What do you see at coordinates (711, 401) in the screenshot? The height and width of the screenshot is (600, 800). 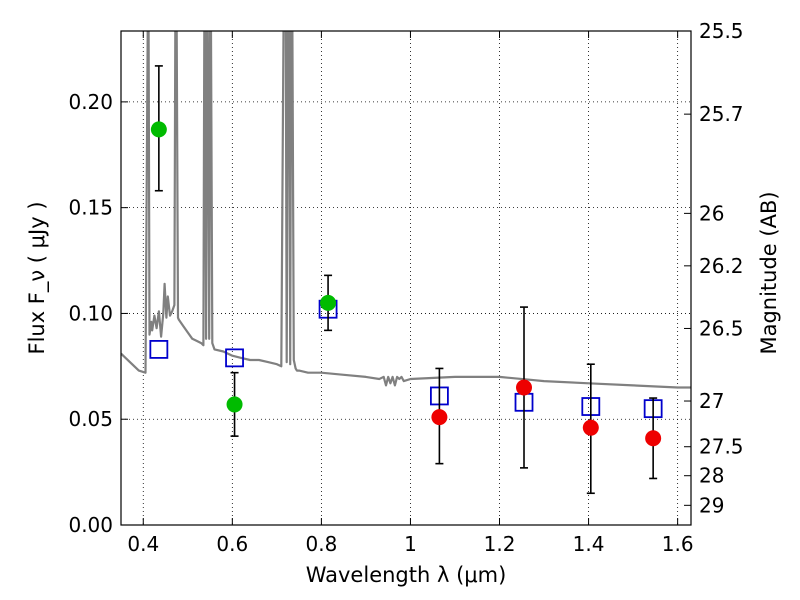 I see `magnitude-tick-label: 27` at bounding box center [711, 401].